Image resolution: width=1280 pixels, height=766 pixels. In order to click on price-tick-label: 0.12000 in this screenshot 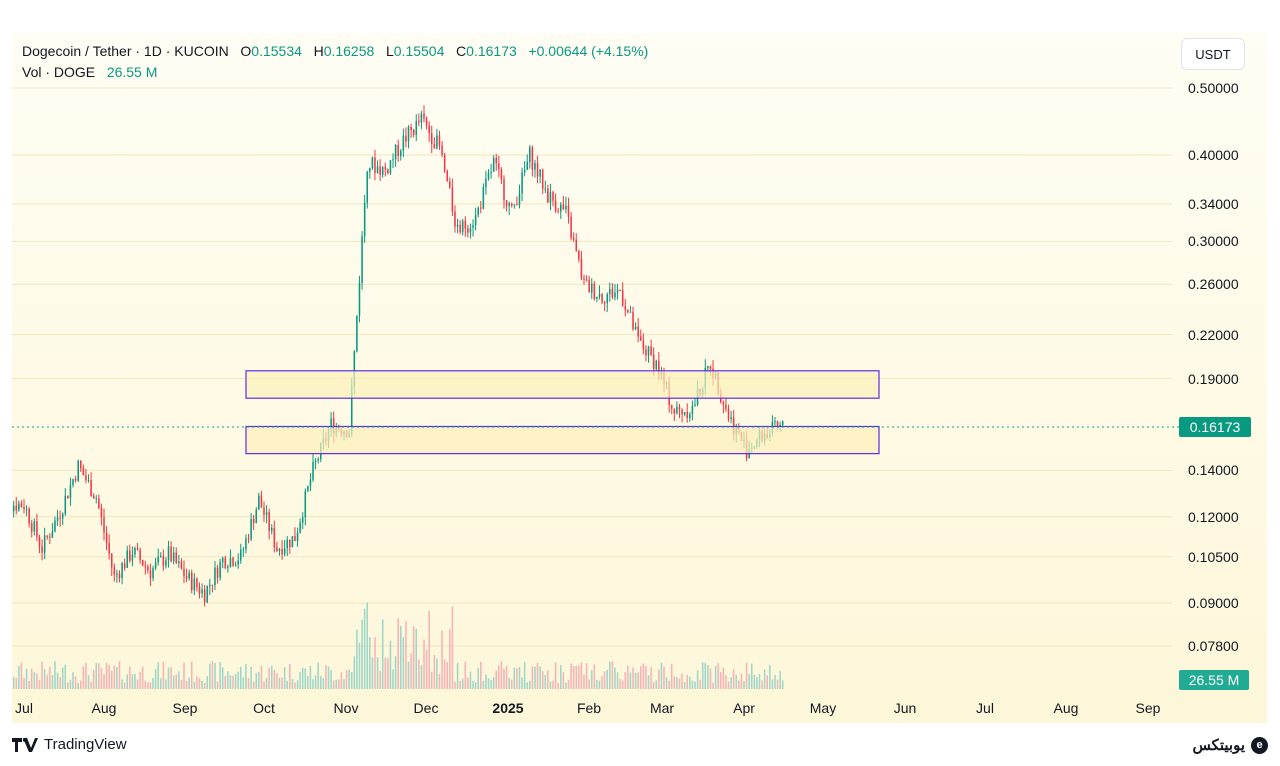, I will do `click(1213, 516)`.